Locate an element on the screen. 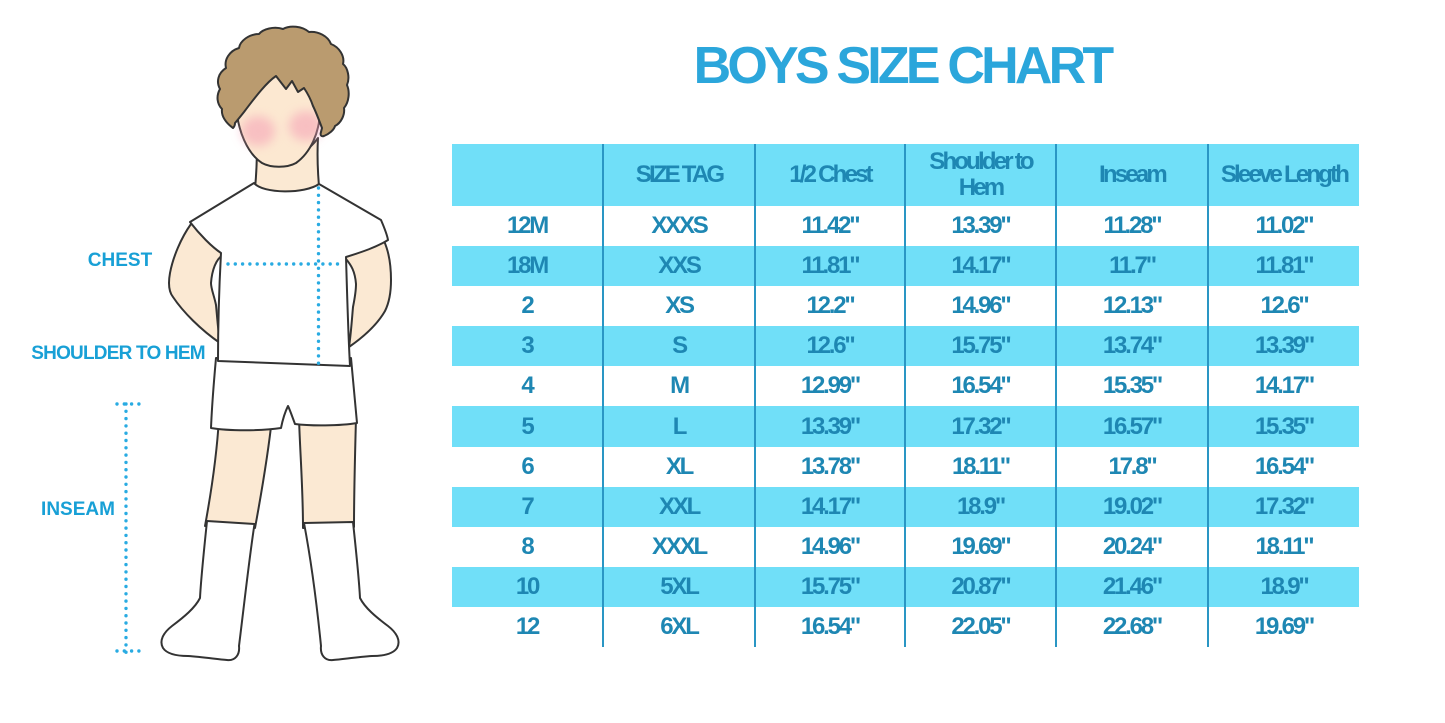  svg-text: SHOULDER TO HEM is located at coordinates (117, 353).